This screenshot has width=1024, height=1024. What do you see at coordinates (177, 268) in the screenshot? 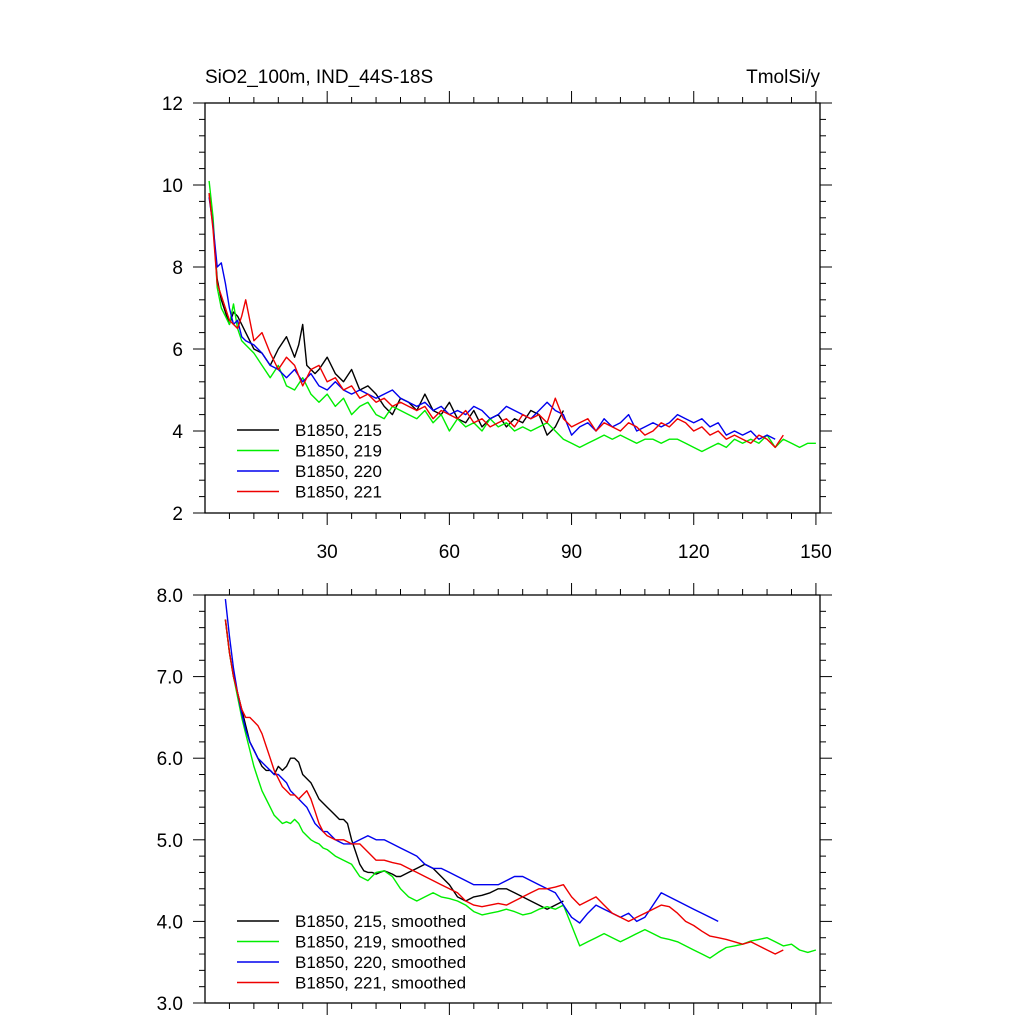
I see `y-tick-label: 8` at bounding box center [177, 268].